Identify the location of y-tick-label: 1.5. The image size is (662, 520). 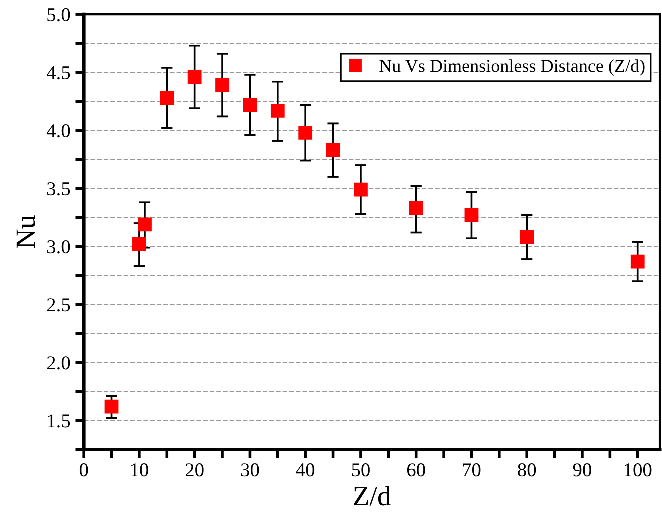
(59, 421).